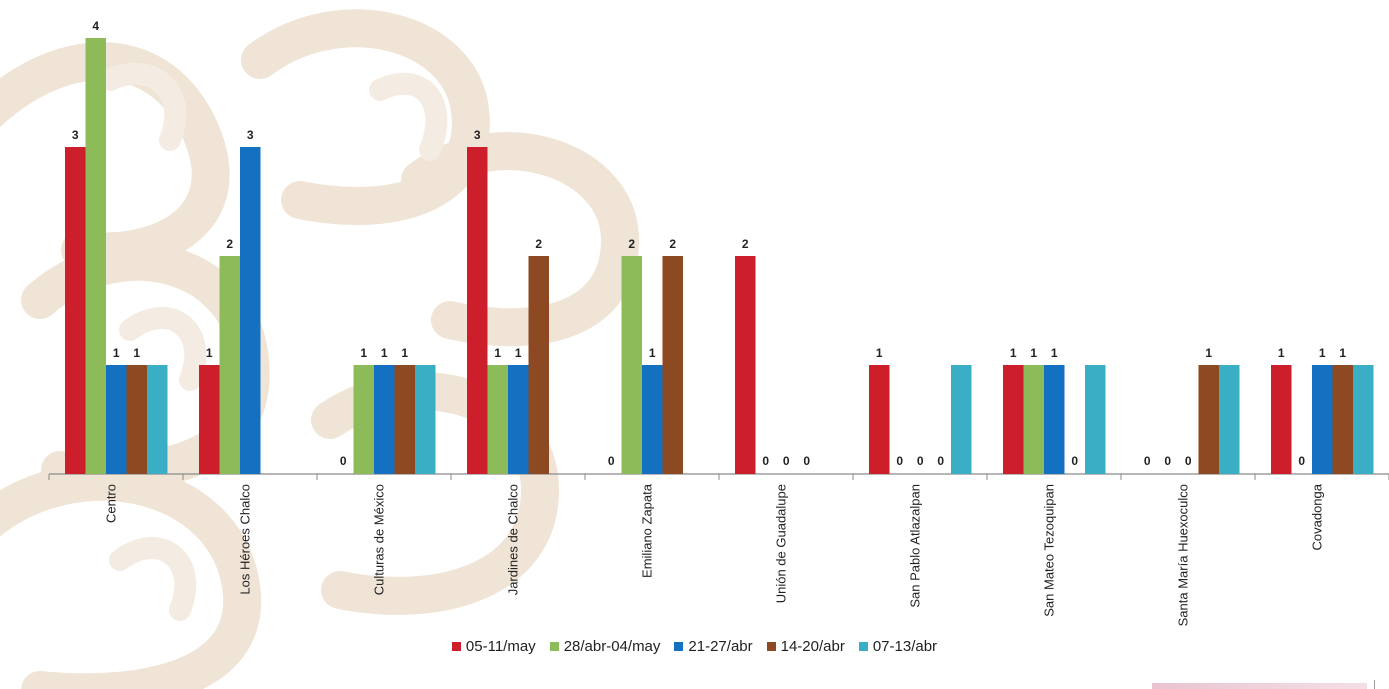  What do you see at coordinates (500, 646) in the screenshot?
I see `legend-label: 05-11/may` at bounding box center [500, 646].